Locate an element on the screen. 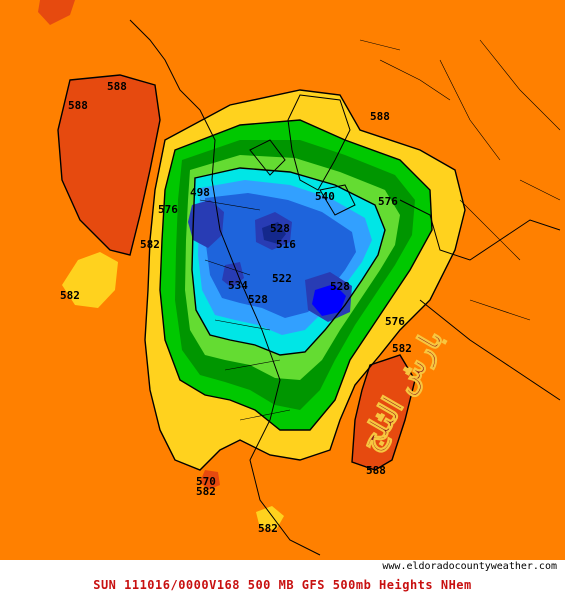 The height and width of the screenshot is (594, 565). contour-588-west is located at coordinates (109, 165).